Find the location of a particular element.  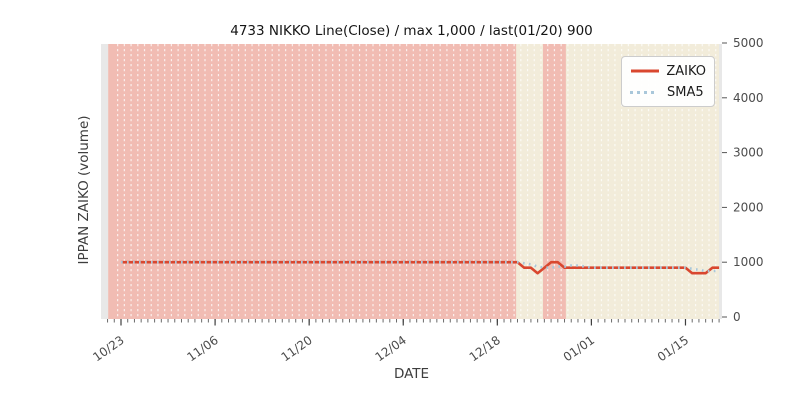

y-tick-label: 4000 is located at coordinates (748, 98).